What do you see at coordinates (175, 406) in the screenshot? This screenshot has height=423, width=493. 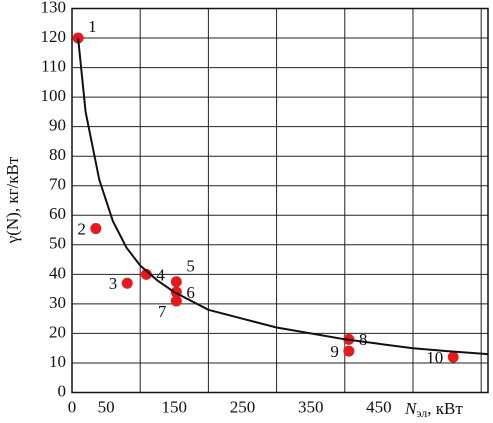 I see `x-tick-label: 150` at bounding box center [175, 406].